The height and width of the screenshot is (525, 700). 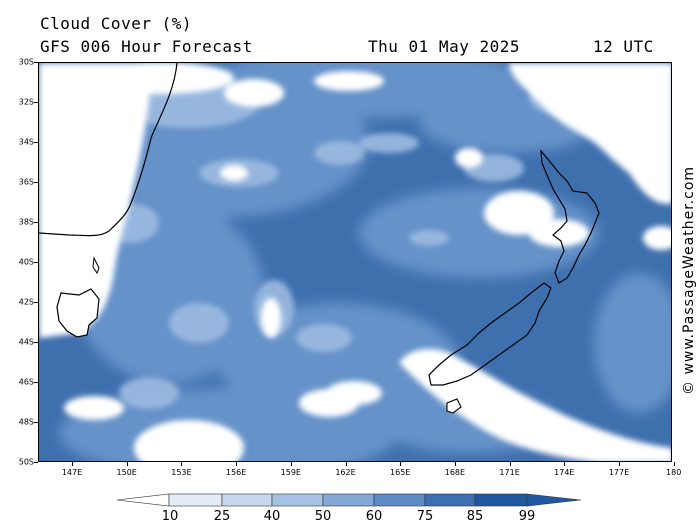 What do you see at coordinates (26, 222) in the screenshot?
I see `lat-label-38s: 38S` at bounding box center [26, 222].